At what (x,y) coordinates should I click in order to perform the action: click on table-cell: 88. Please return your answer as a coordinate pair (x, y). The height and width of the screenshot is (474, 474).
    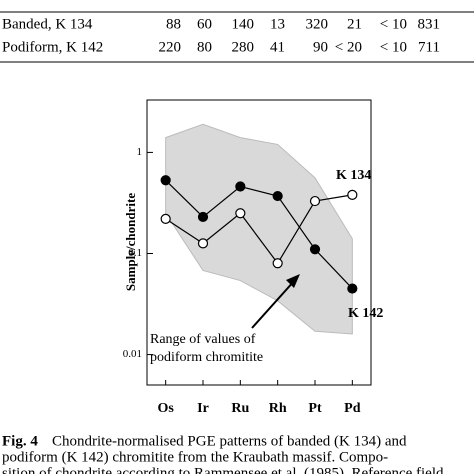
    Looking at the image, I should click on (173, 24).